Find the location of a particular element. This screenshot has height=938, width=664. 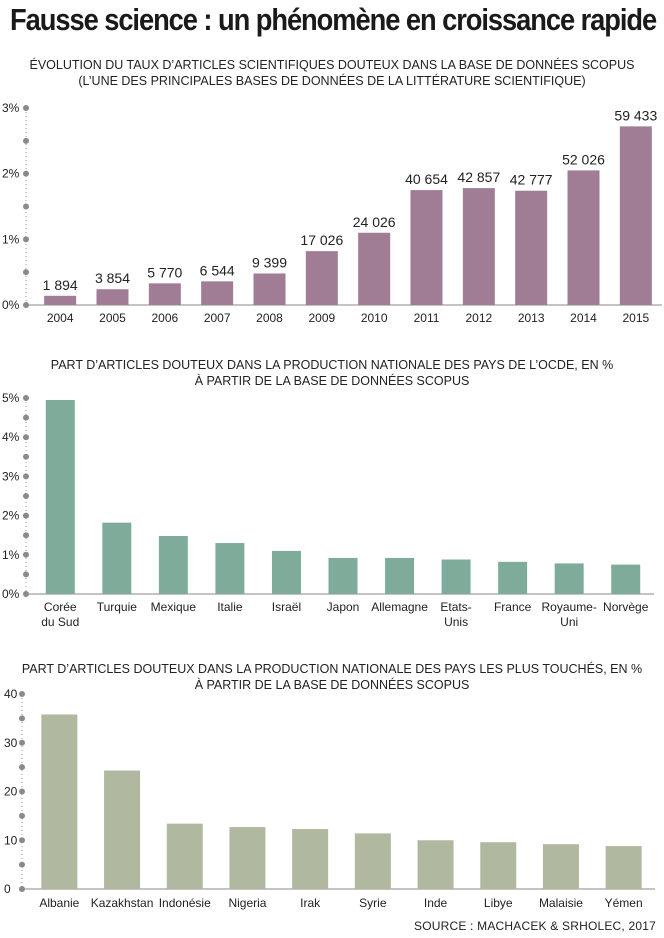

chart-1-data-label: 1 894 is located at coordinates (60, 285).